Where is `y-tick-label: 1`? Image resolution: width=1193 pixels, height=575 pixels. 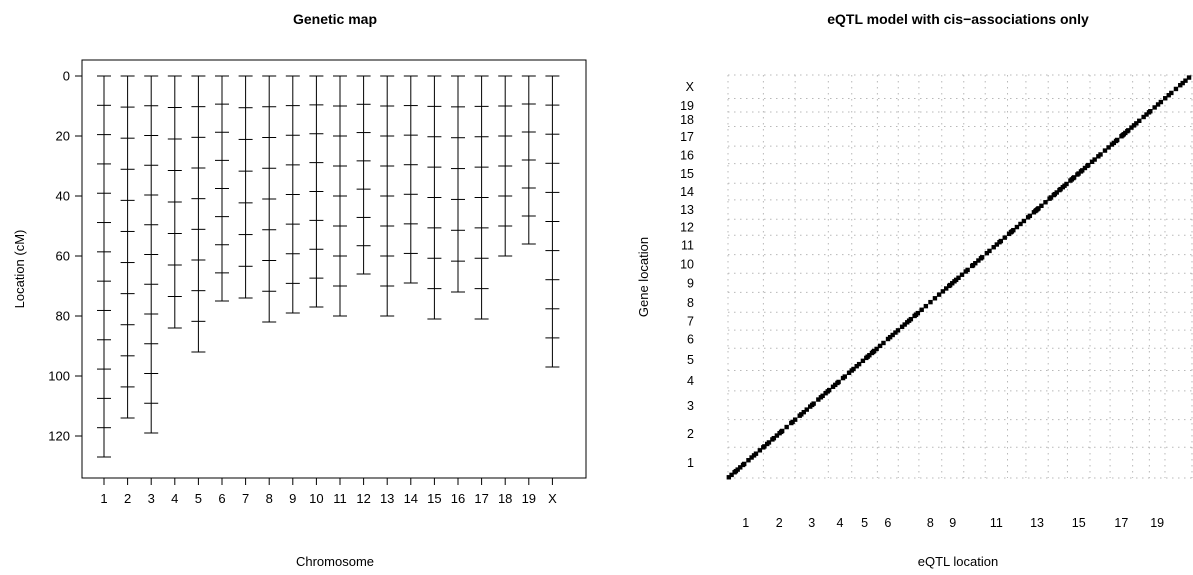
y-tick-label: 1 is located at coordinates (690, 463).